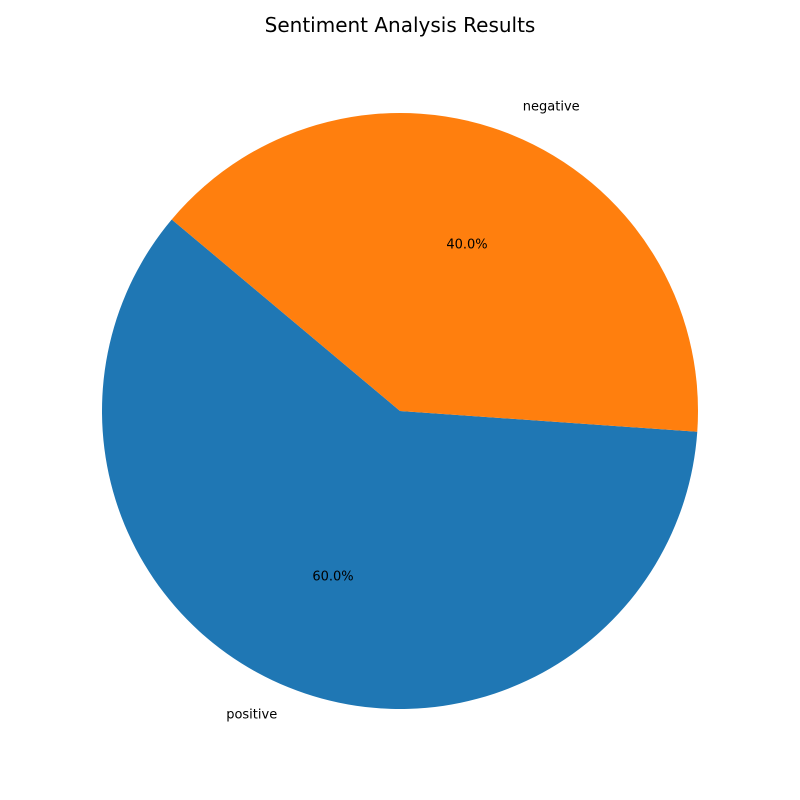  What do you see at coordinates (251, 714) in the screenshot?
I see `slice-label-positive: positive` at bounding box center [251, 714].